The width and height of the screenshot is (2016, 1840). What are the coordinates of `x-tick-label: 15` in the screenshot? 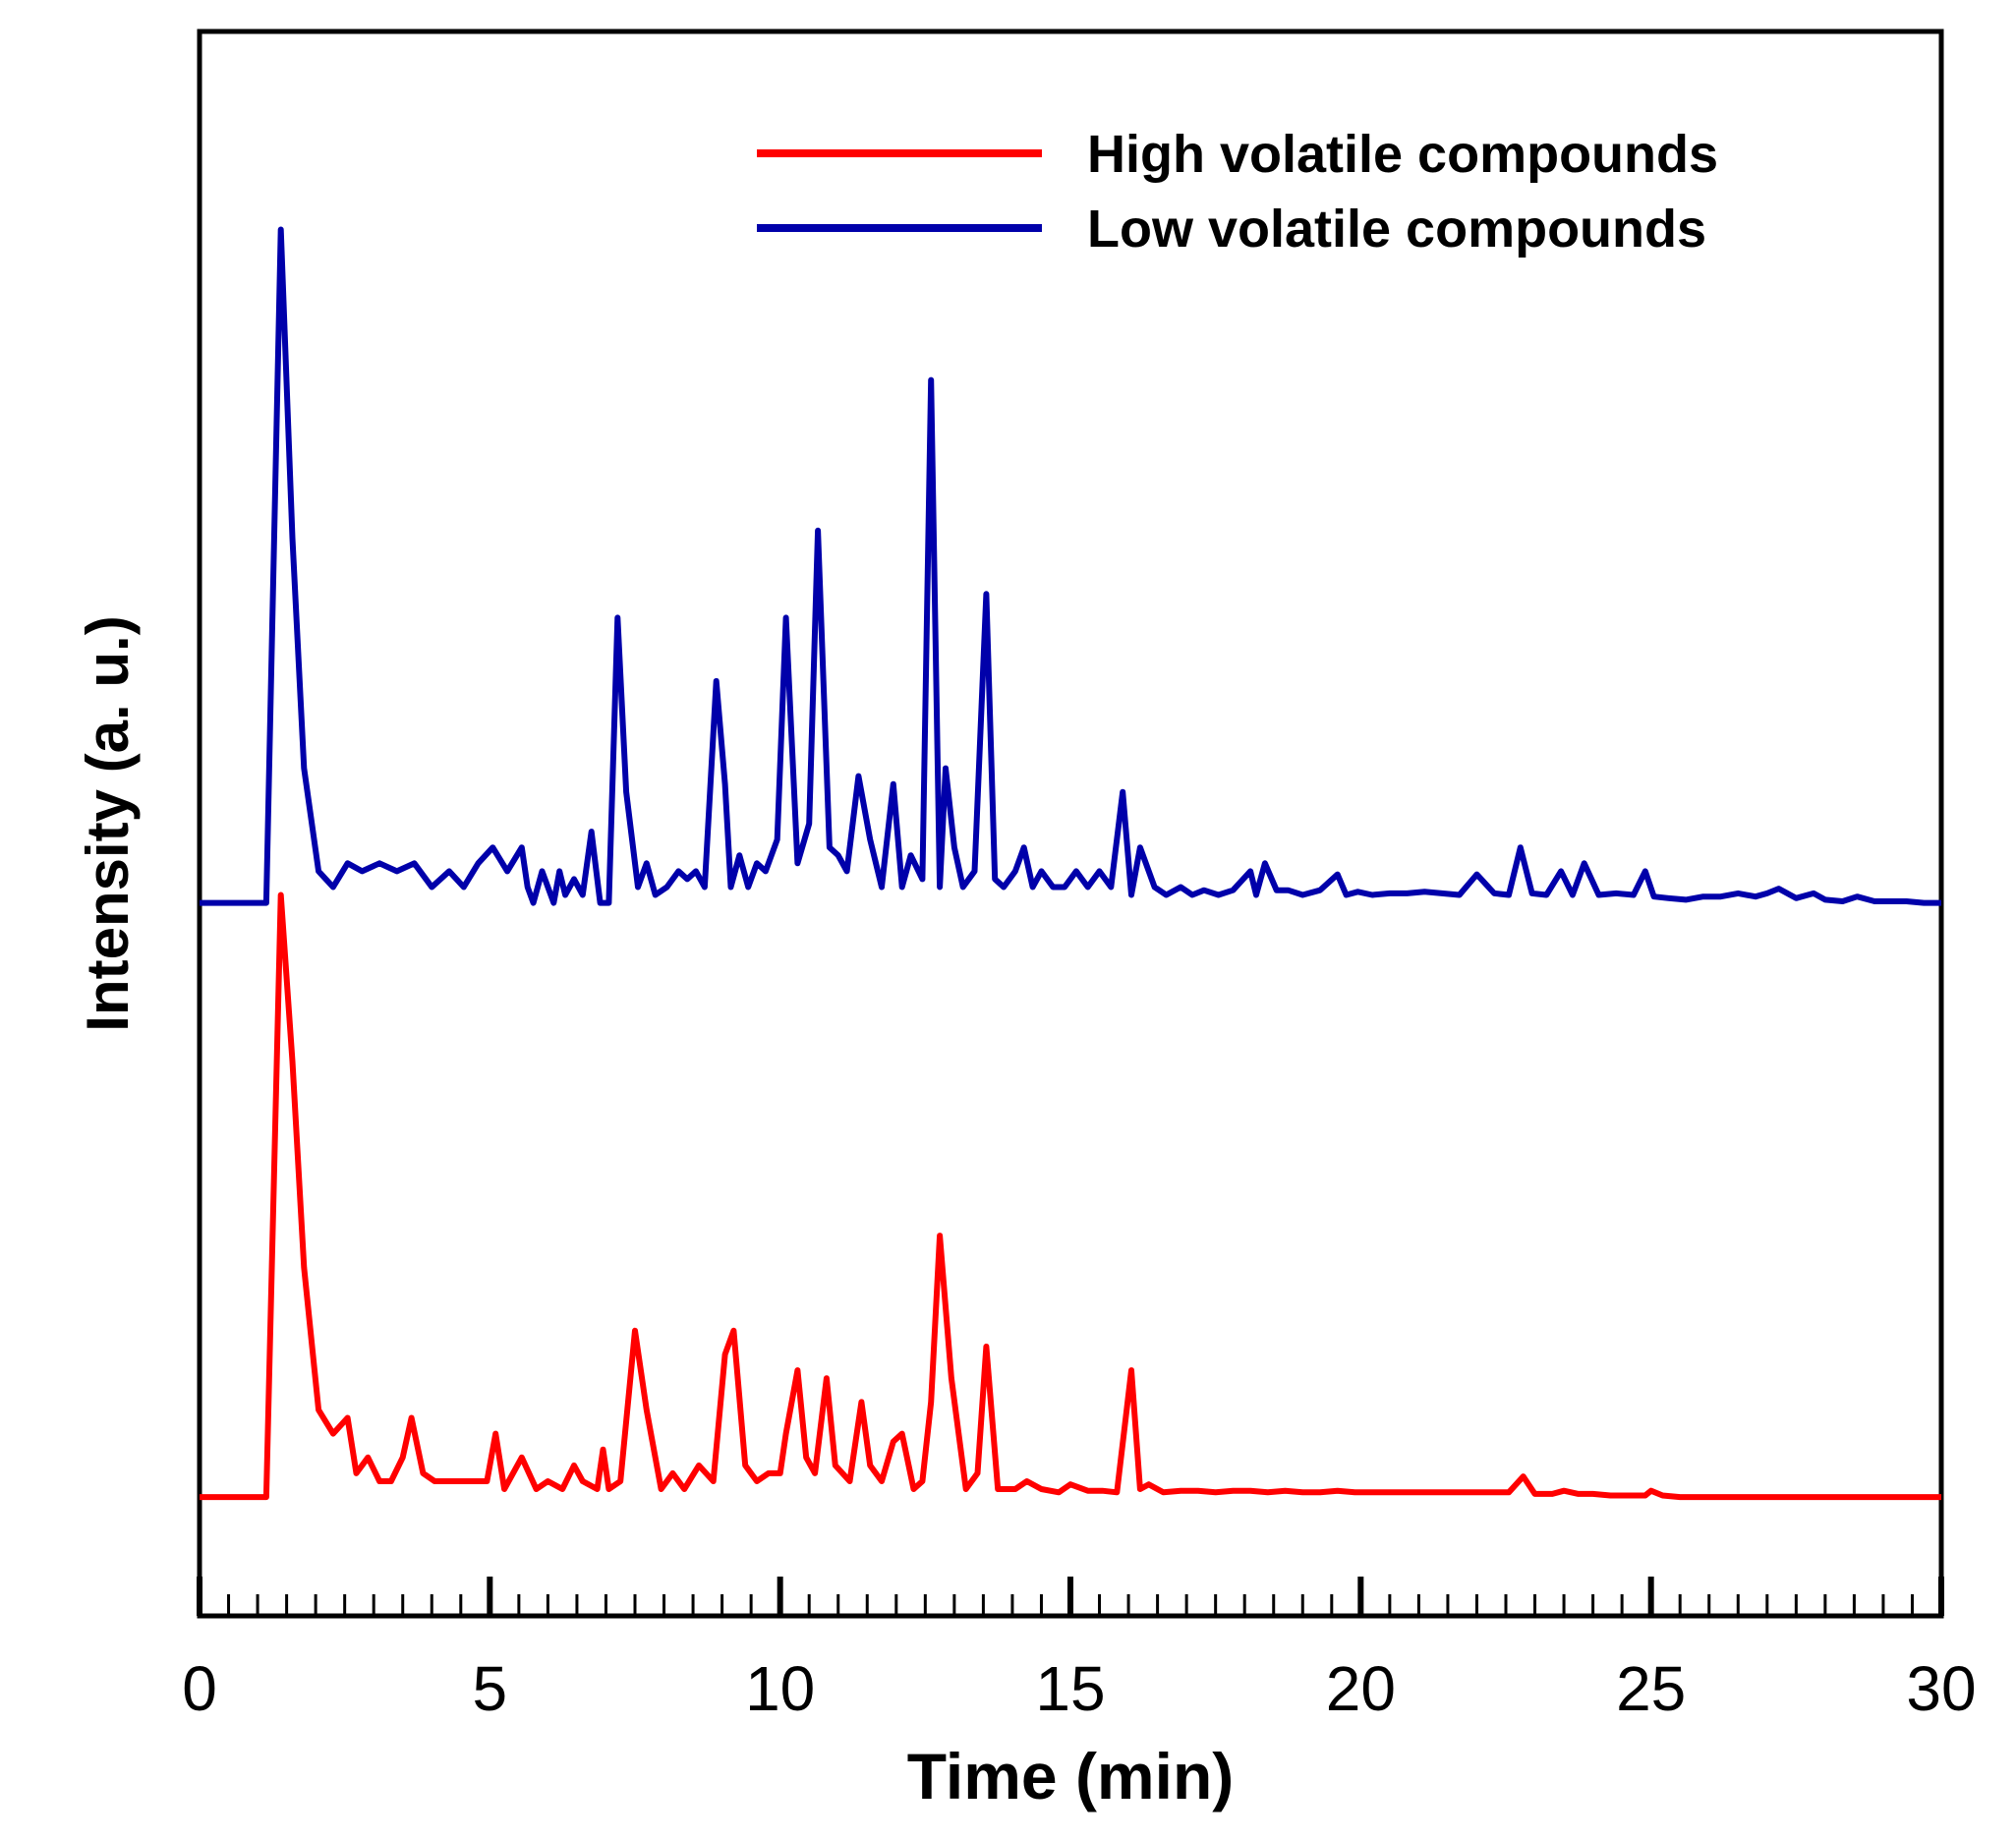 It's located at (1070, 1688).